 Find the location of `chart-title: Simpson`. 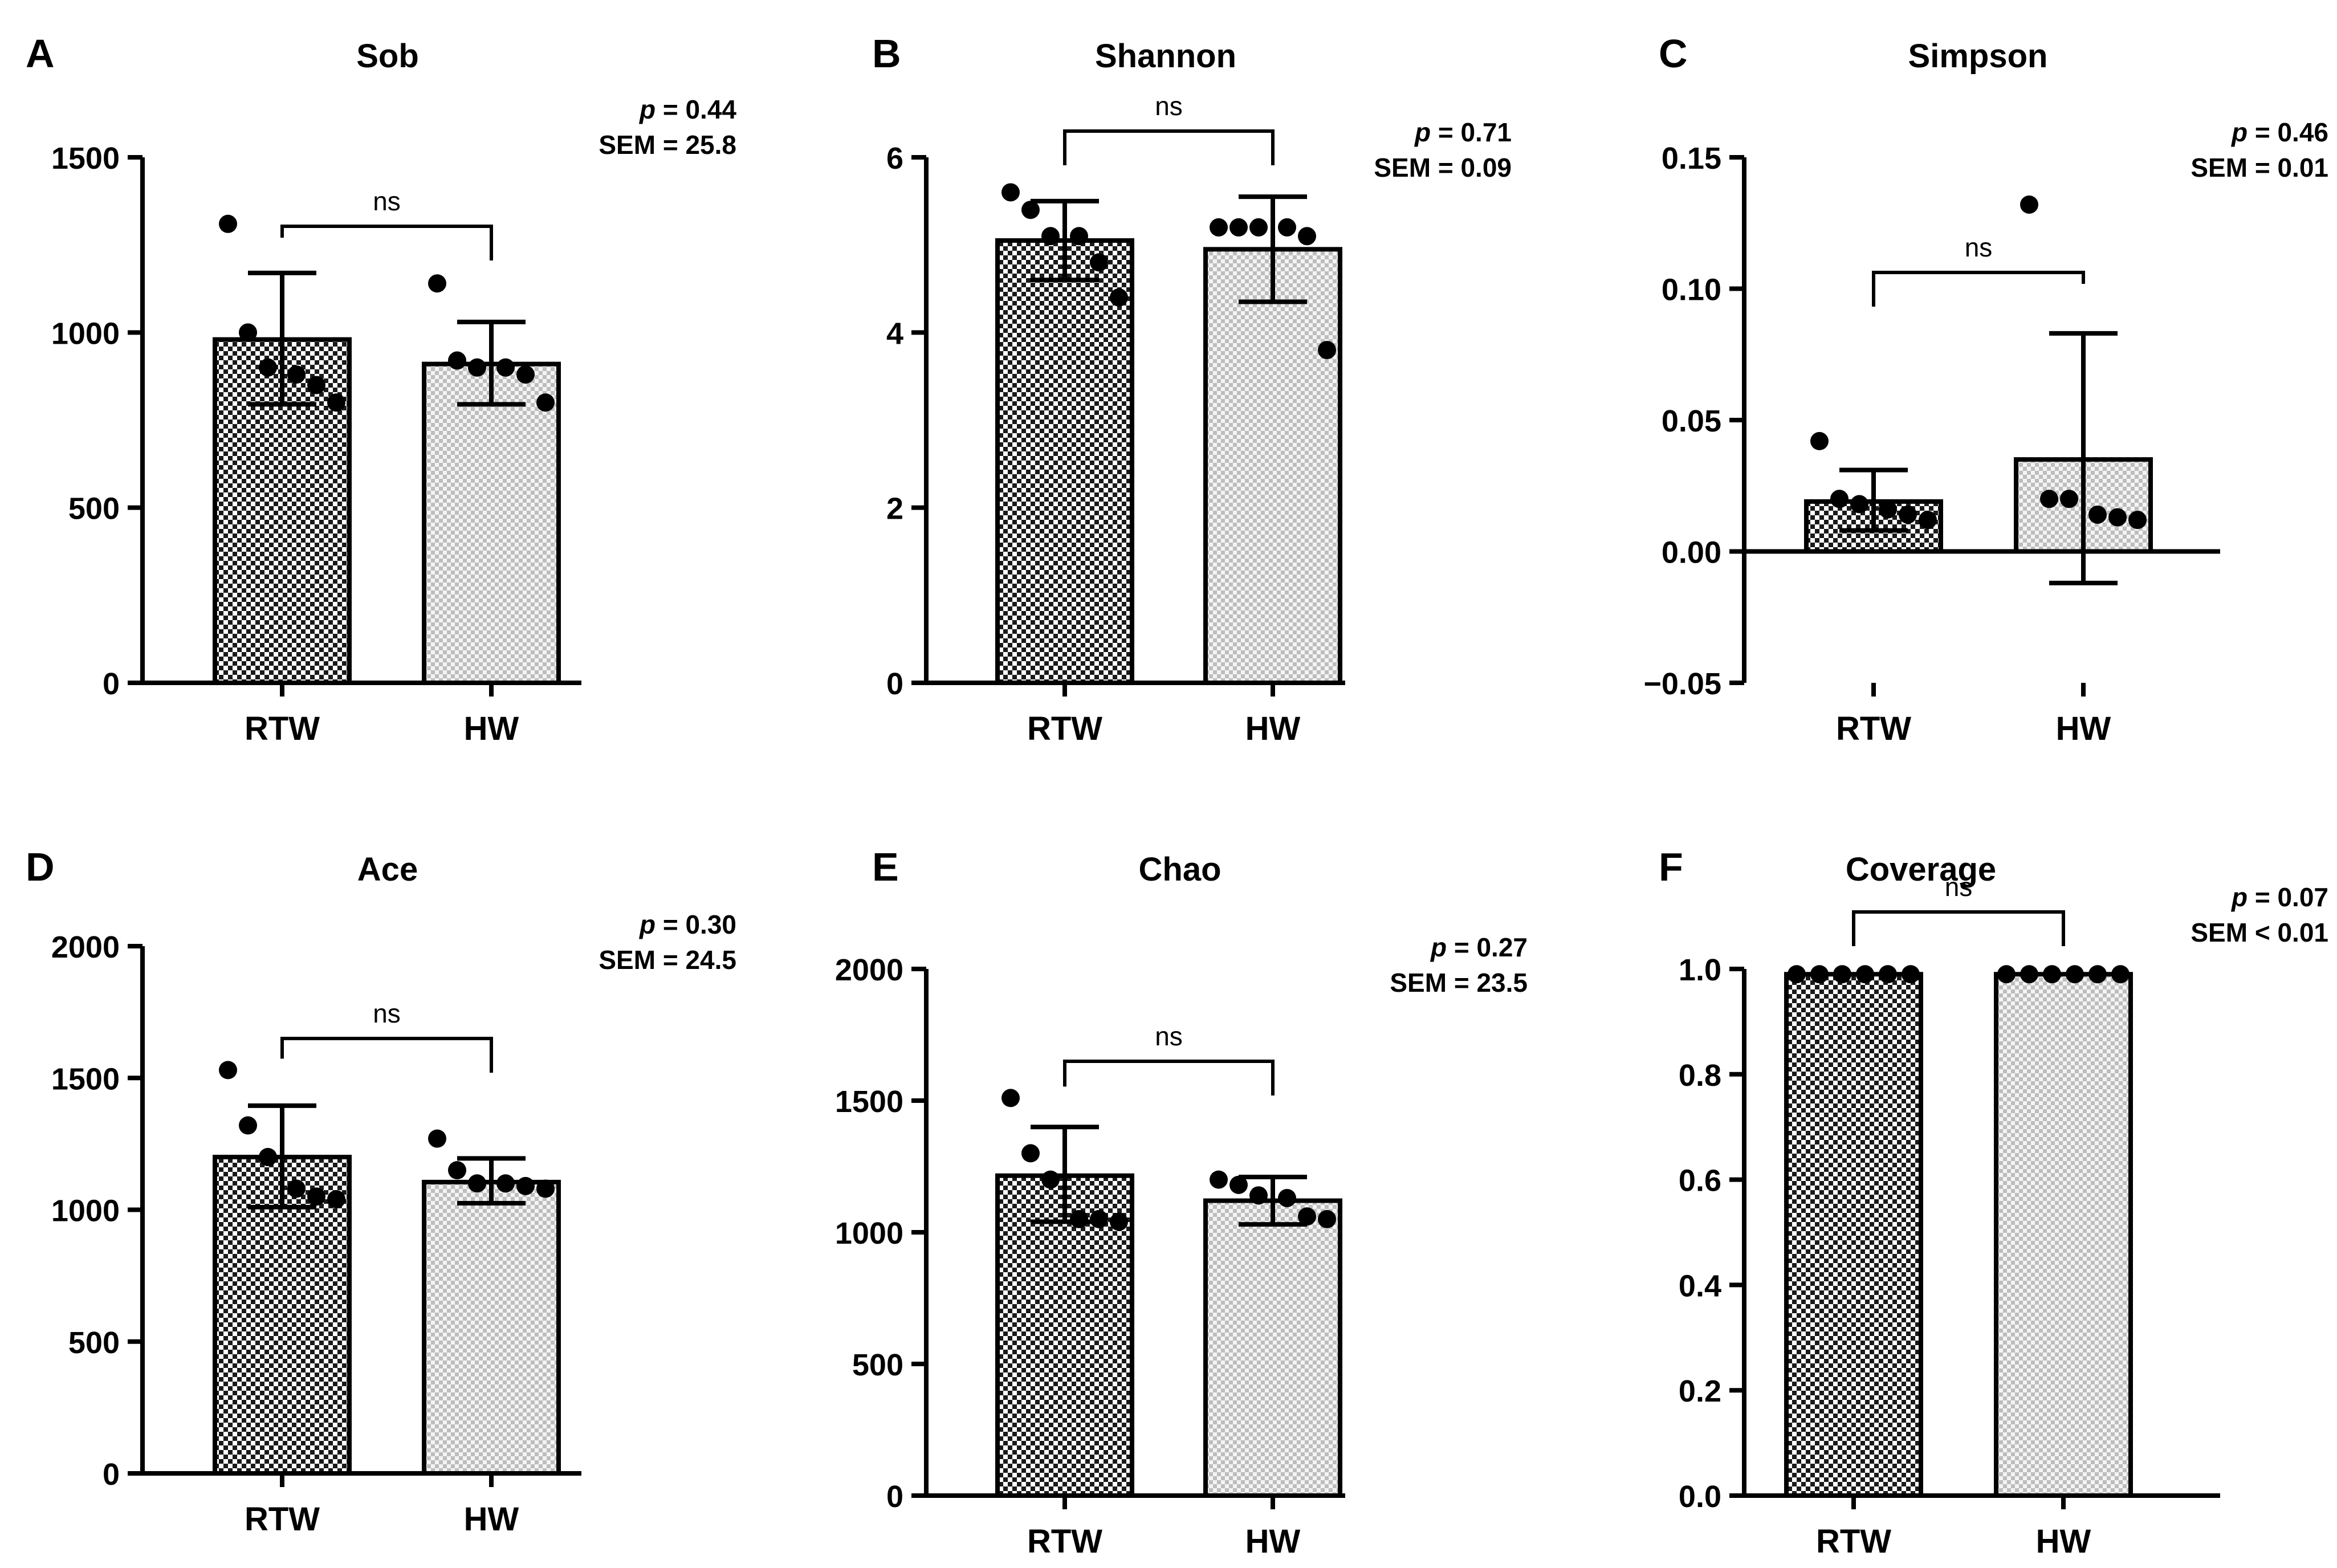

chart-title: Simpson is located at coordinates (1978, 57).